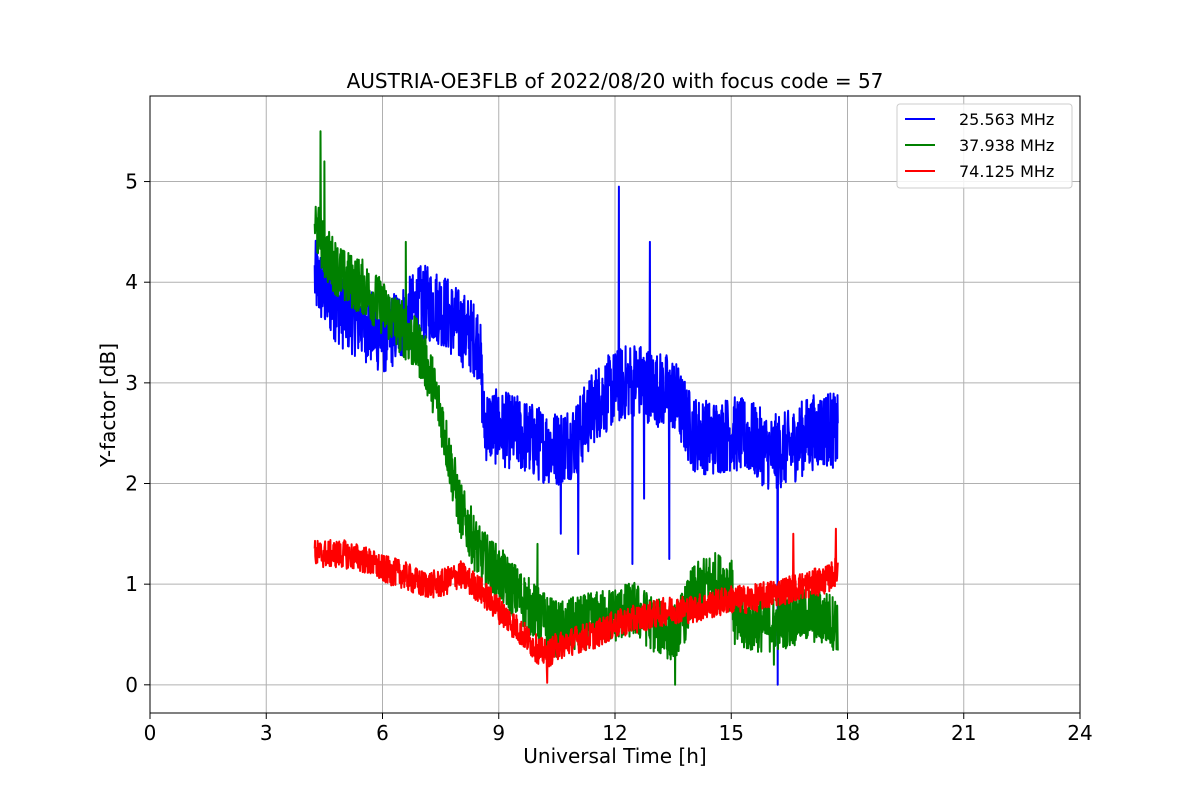 This screenshot has width=1200, height=800. I want to click on legend: 25.563 MHz 37.938 MHz 74.125 MHz, so click(984, 146).